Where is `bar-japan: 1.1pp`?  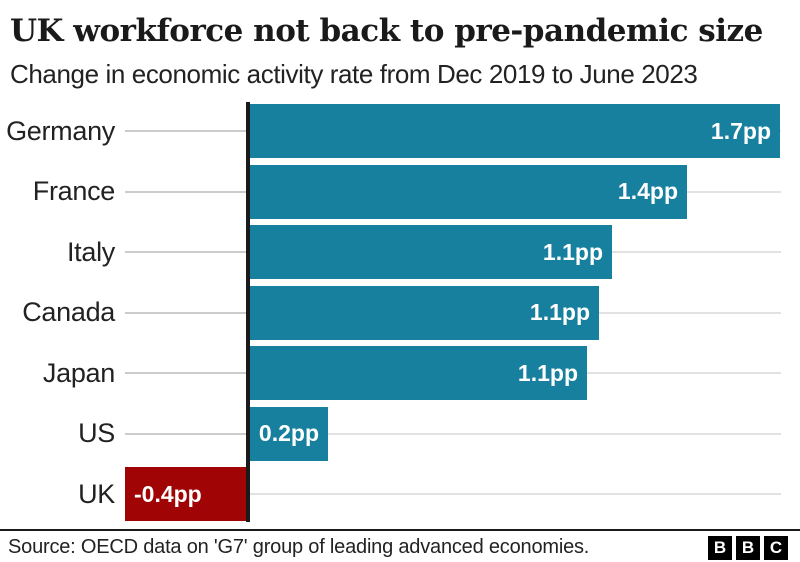 bar-japan: 1.1pp is located at coordinates (418, 373).